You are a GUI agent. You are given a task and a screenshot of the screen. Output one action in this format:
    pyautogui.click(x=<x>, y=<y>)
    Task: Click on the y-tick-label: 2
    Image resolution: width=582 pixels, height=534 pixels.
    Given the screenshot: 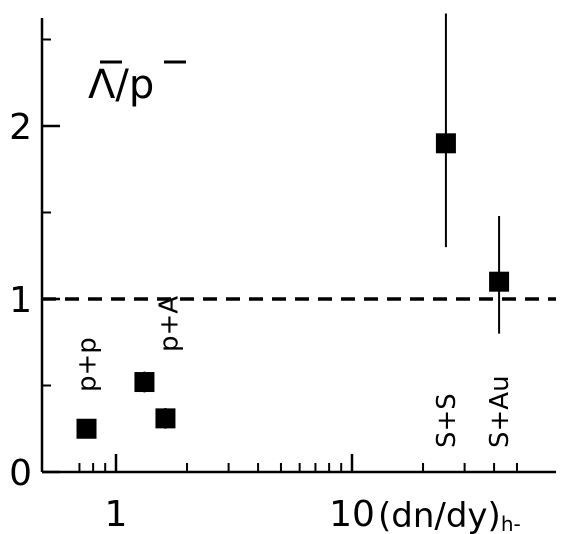 What is the action you would take?
    pyautogui.click(x=20, y=127)
    